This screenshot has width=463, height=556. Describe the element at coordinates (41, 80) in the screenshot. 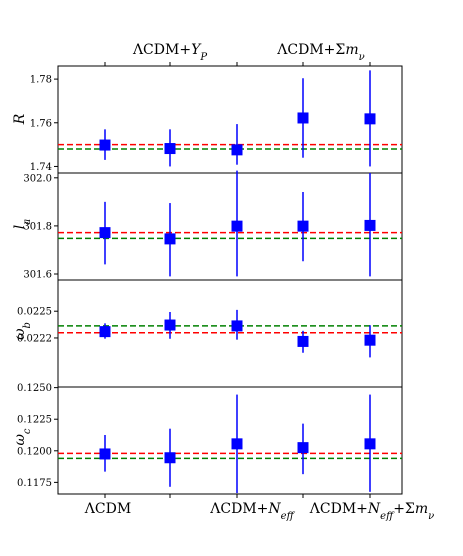

I see `y-tick-label: 1.78` at that location.